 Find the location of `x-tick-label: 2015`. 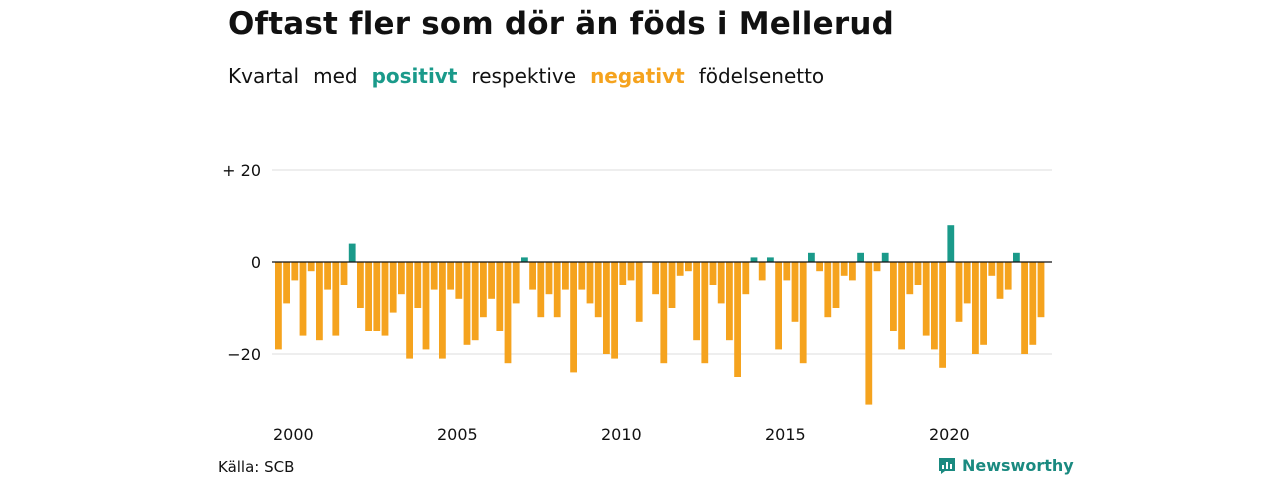

x-tick-label: 2015 is located at coordinates (785, 434).